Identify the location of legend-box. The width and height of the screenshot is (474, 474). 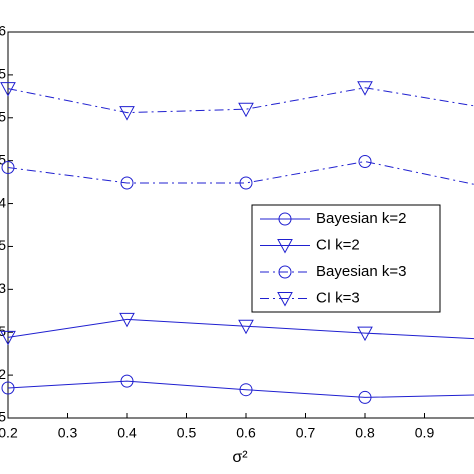
(346, 258).